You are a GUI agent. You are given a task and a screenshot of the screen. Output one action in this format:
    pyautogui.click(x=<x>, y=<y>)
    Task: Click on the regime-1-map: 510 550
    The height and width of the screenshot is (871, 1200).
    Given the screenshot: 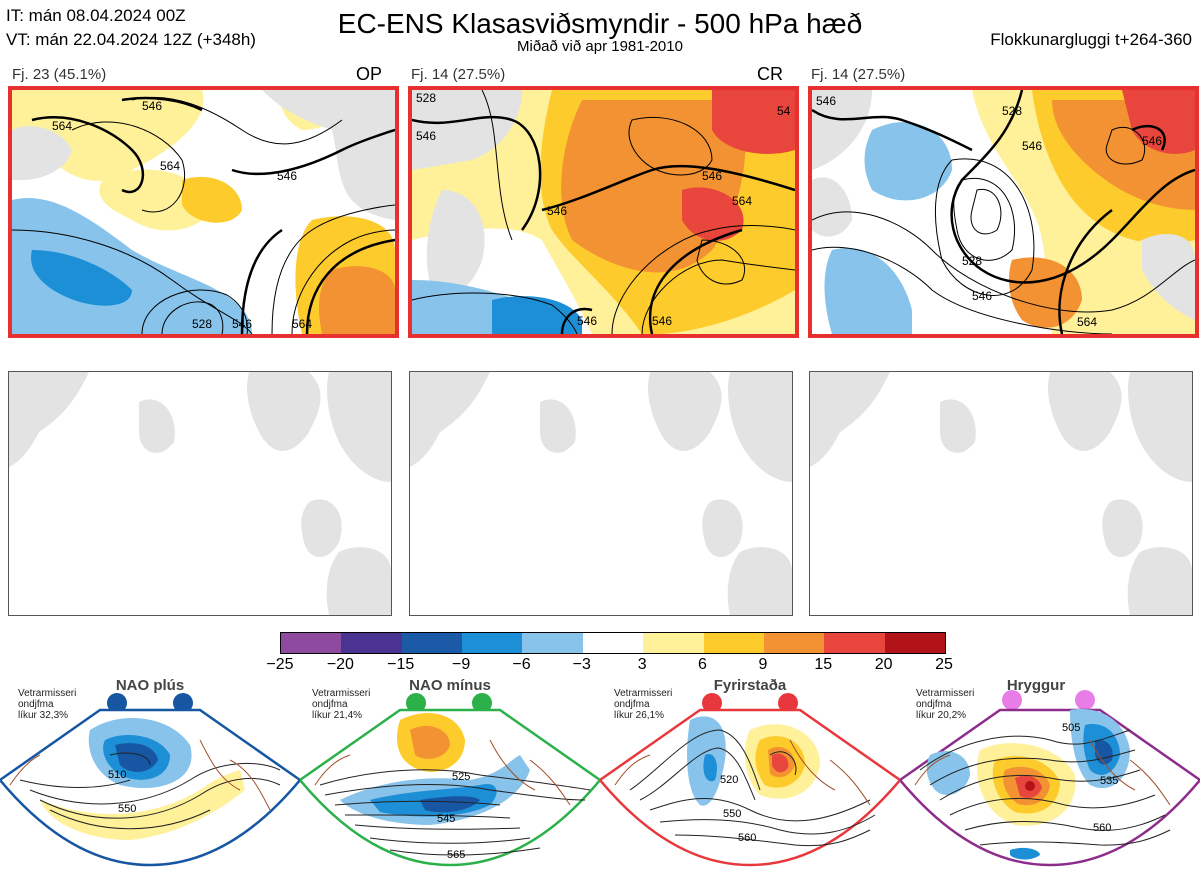 What is the action you would take?
    pyautogui.click(x=150, y=785)
    